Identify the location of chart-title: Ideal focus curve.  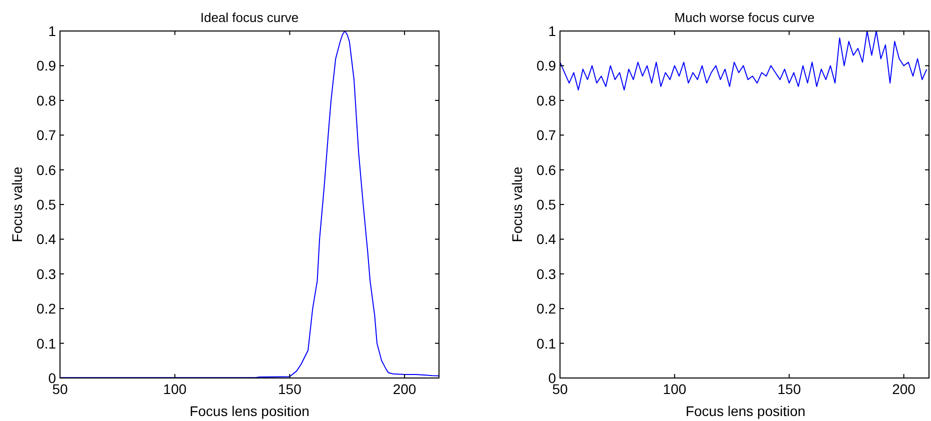
(249, 17).